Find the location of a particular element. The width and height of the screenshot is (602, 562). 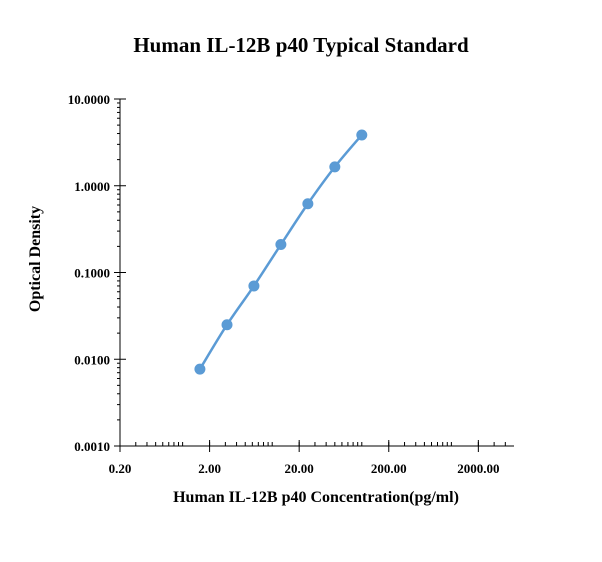

x-tick-label: 2000.00 is located at coordinates (478, 468).